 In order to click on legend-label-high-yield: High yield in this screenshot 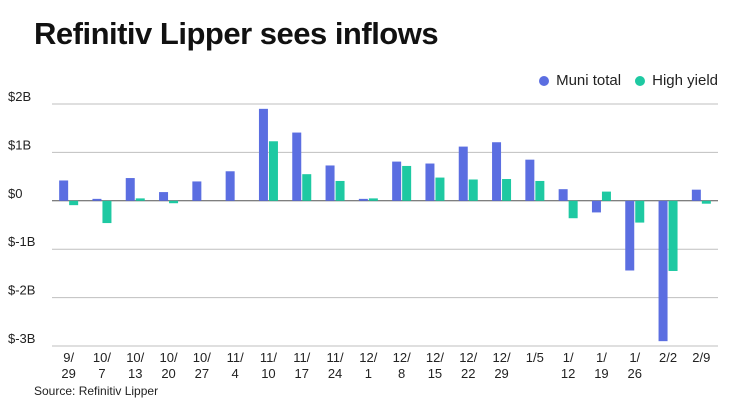, I will do `click(685, 80)`.